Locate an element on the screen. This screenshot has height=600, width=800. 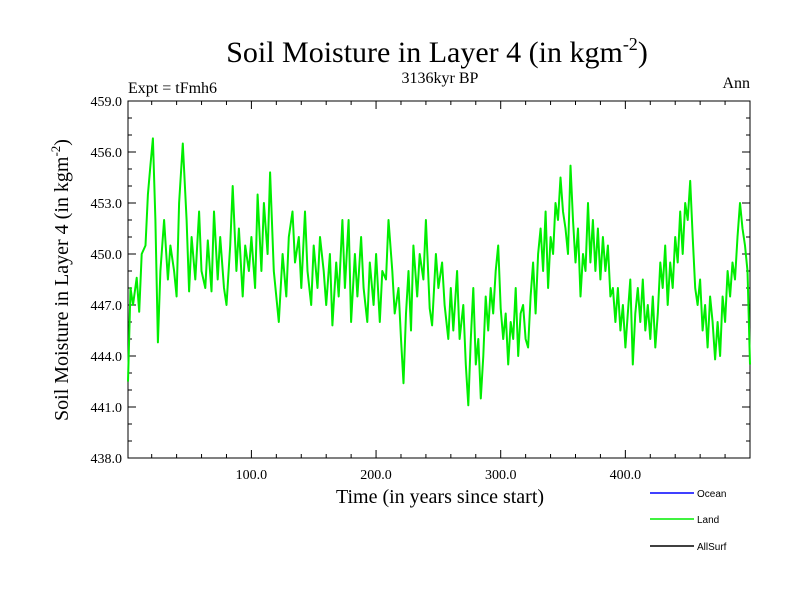
y-tick-label: 444.0 is located at coordinates (107, 357).